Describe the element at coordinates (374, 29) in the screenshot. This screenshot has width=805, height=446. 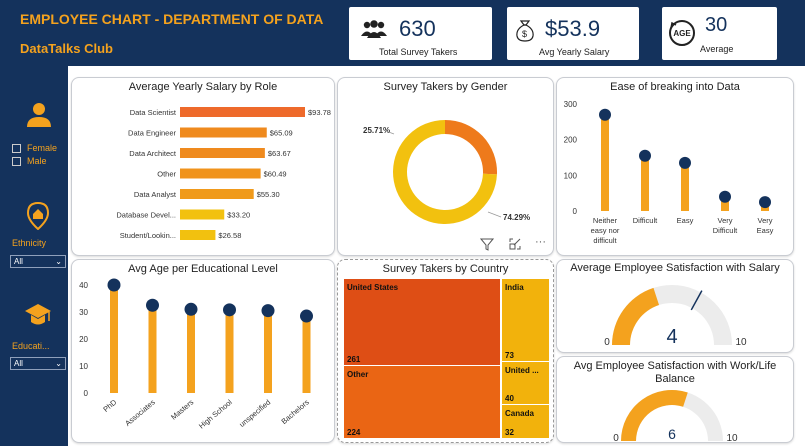
I see `people-icon` at that location.